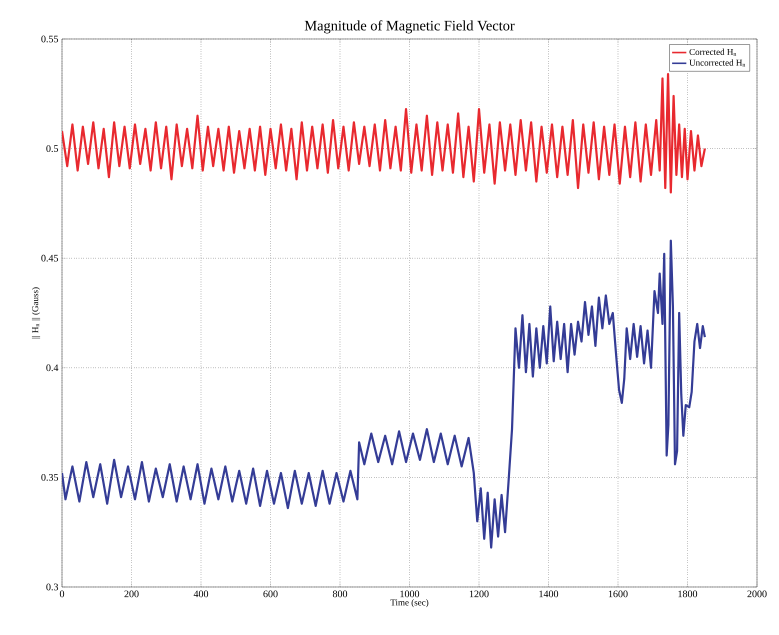  Describe the element at coordinates (49, 477) in the screenshot. I see `y-tick-label: 0.35` at that location.